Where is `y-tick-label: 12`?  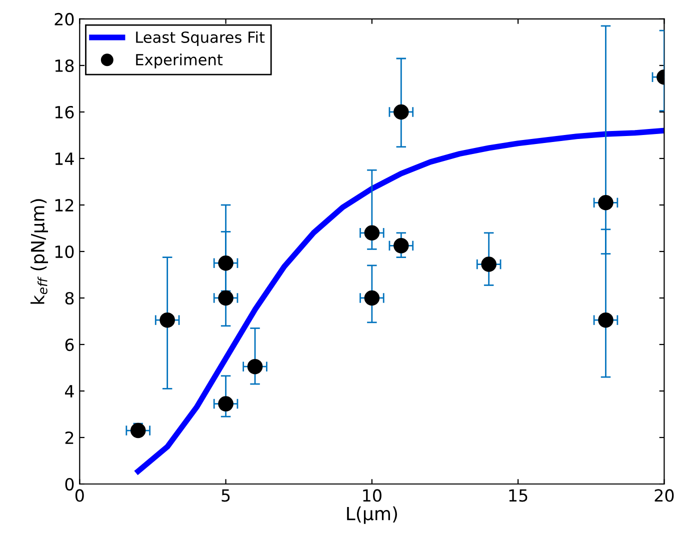 y-tick-label: 12 is located at coordinates (64, 205).